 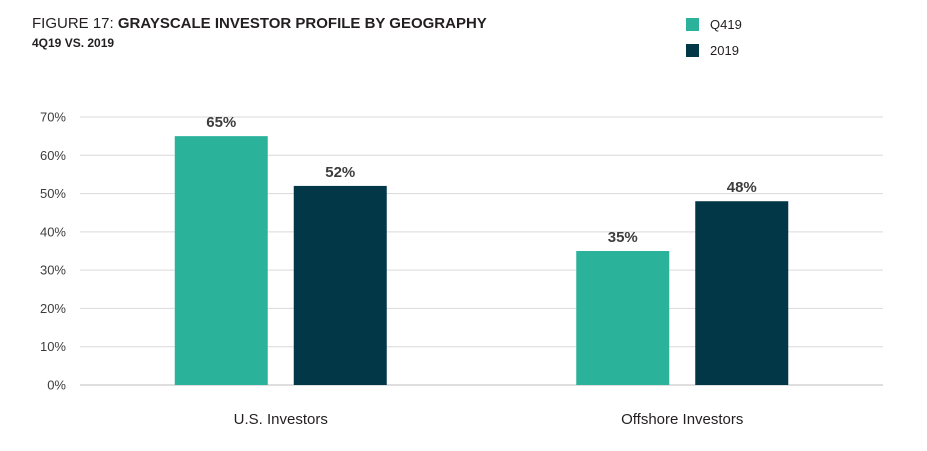 I want to click on bar-offshore-investors-2019, so click(x=742, y=293).